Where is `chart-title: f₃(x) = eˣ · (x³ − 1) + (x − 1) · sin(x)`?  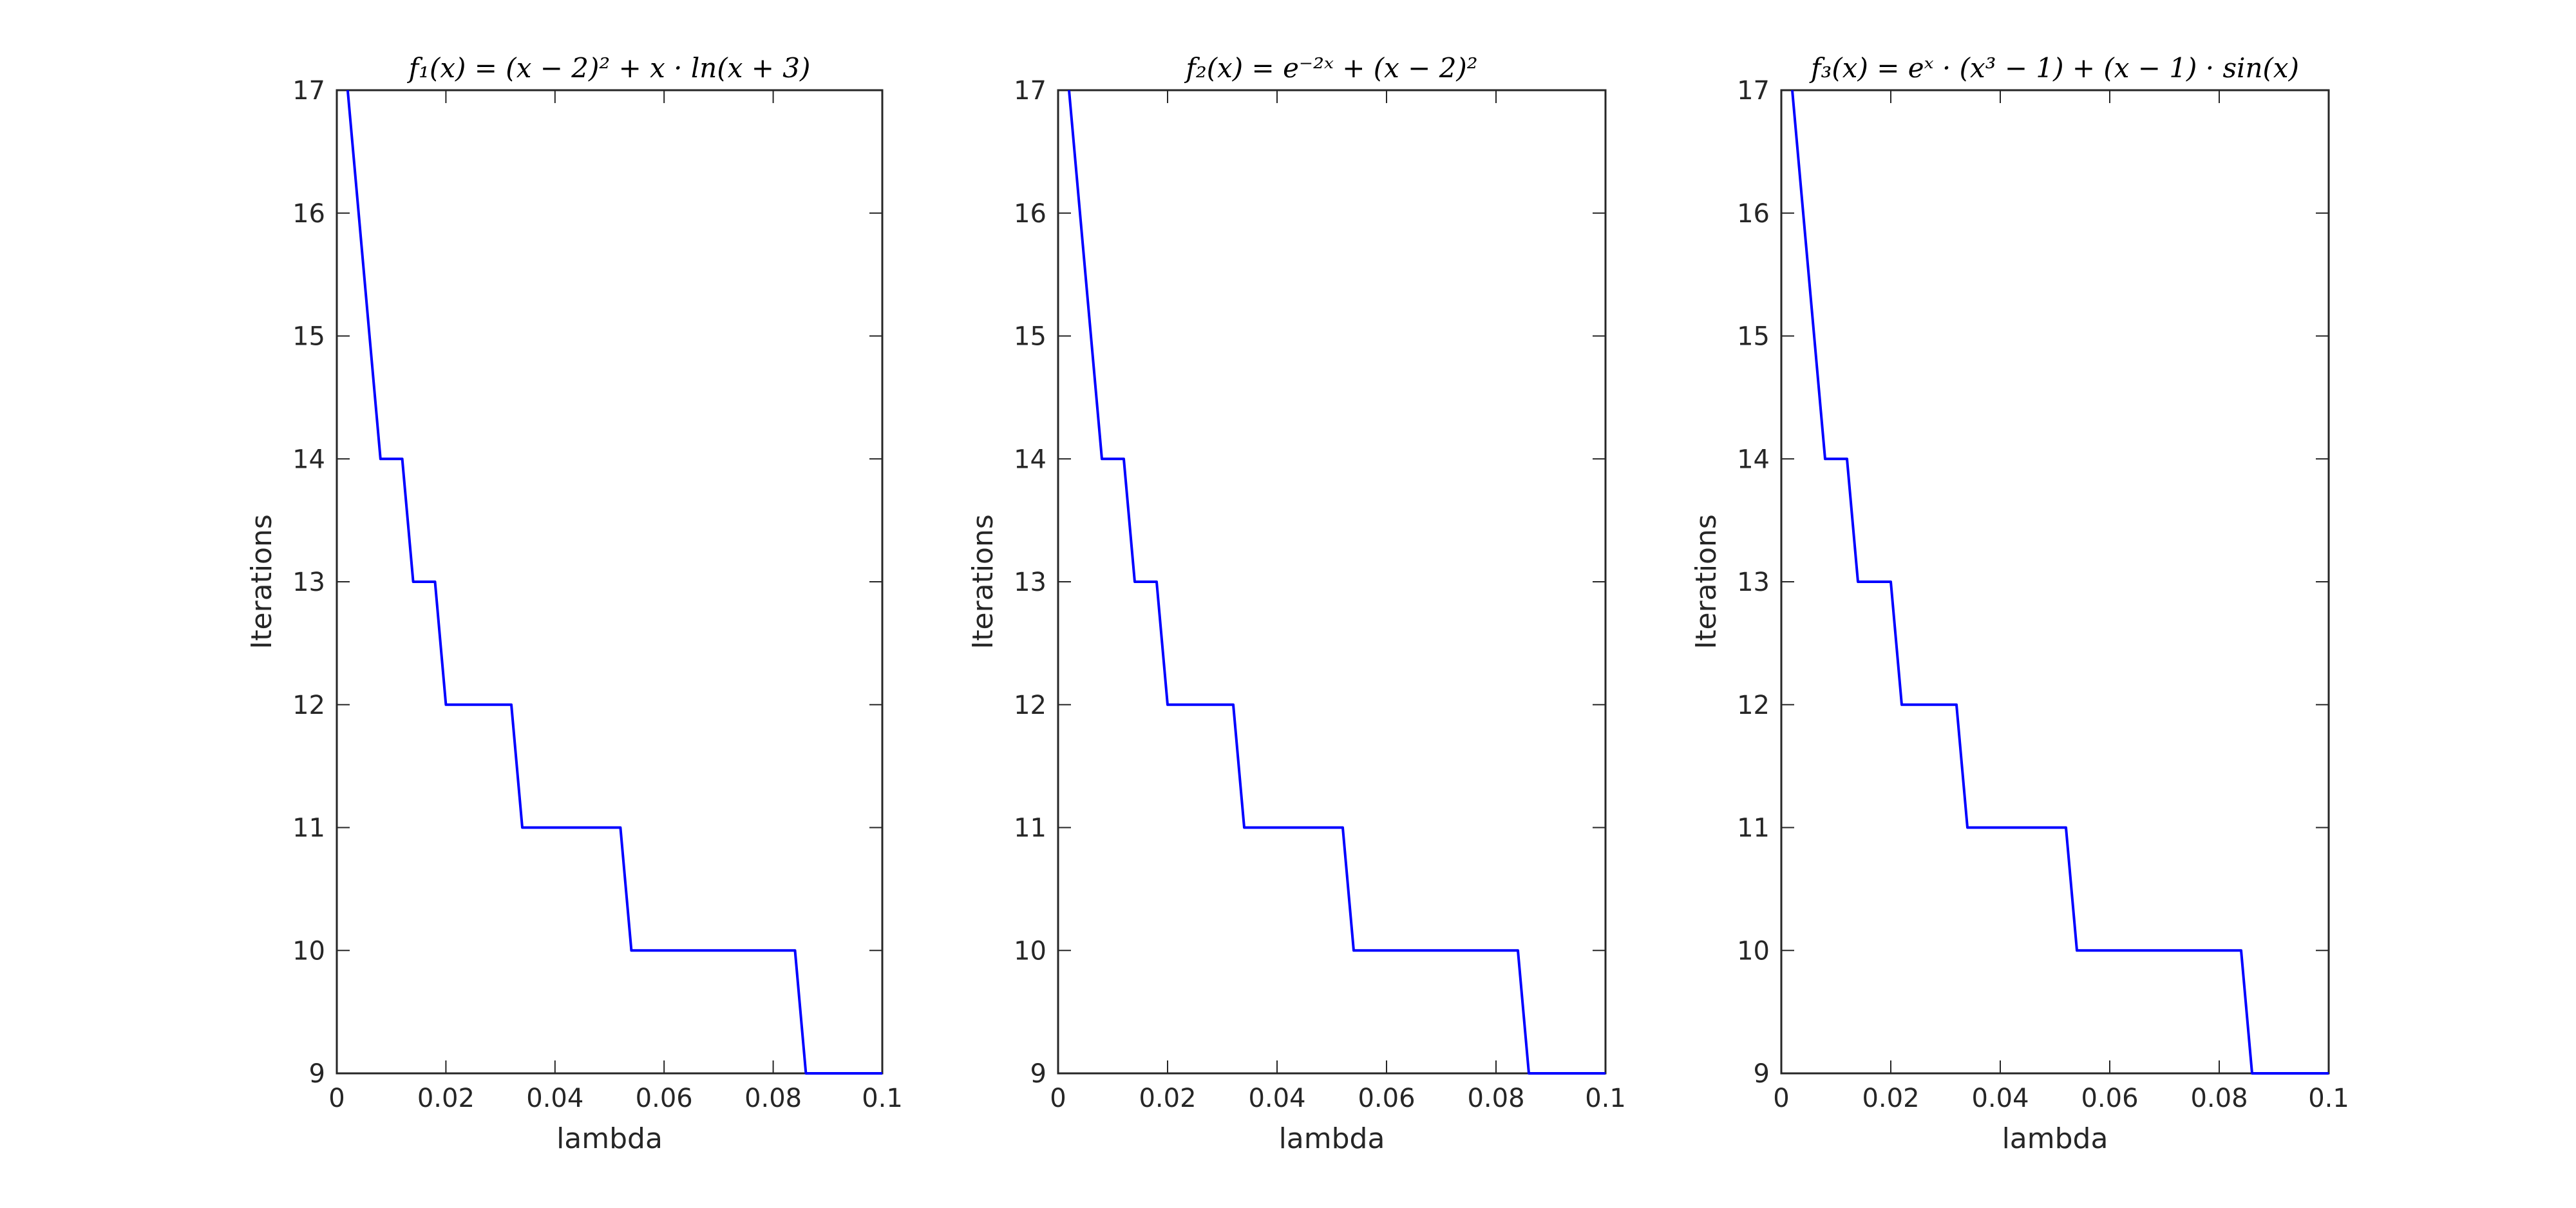
chart-title: f₃(x) = eˣ · (x³ − 1) + (x − 1) · sin(x) is located at coordinates (2054, 68).